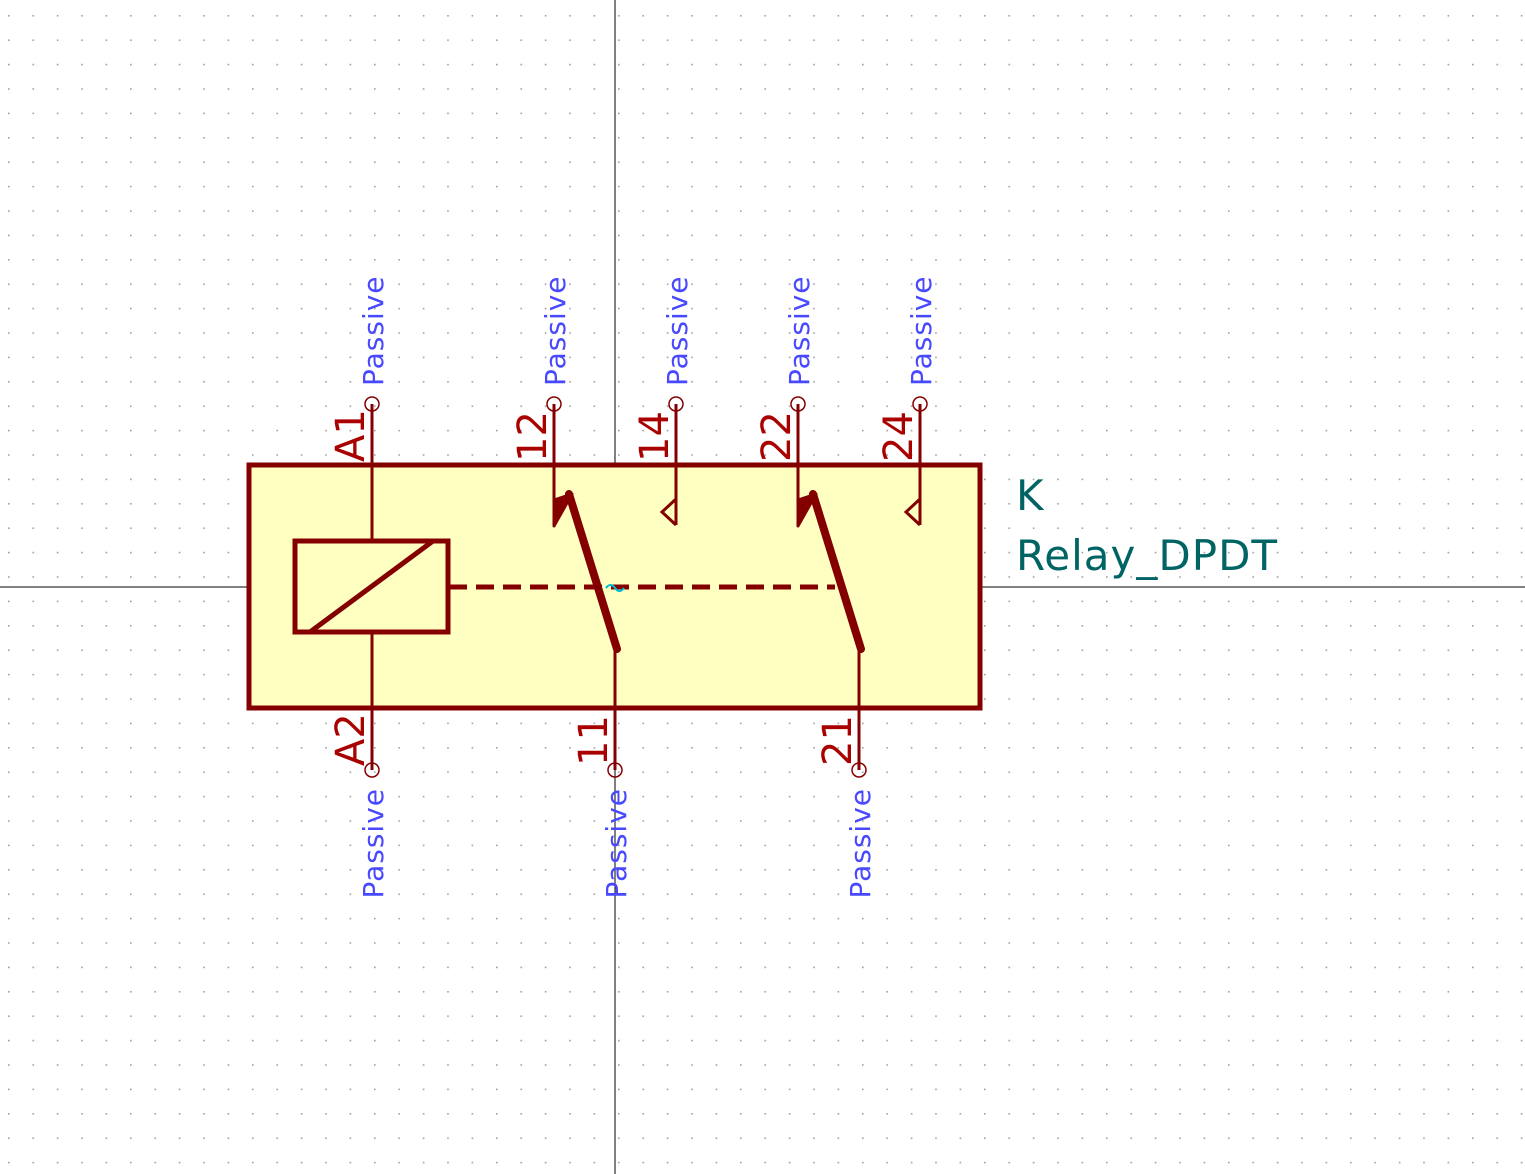  I want to click on pin-type-11: Passive, so click(616, 843).